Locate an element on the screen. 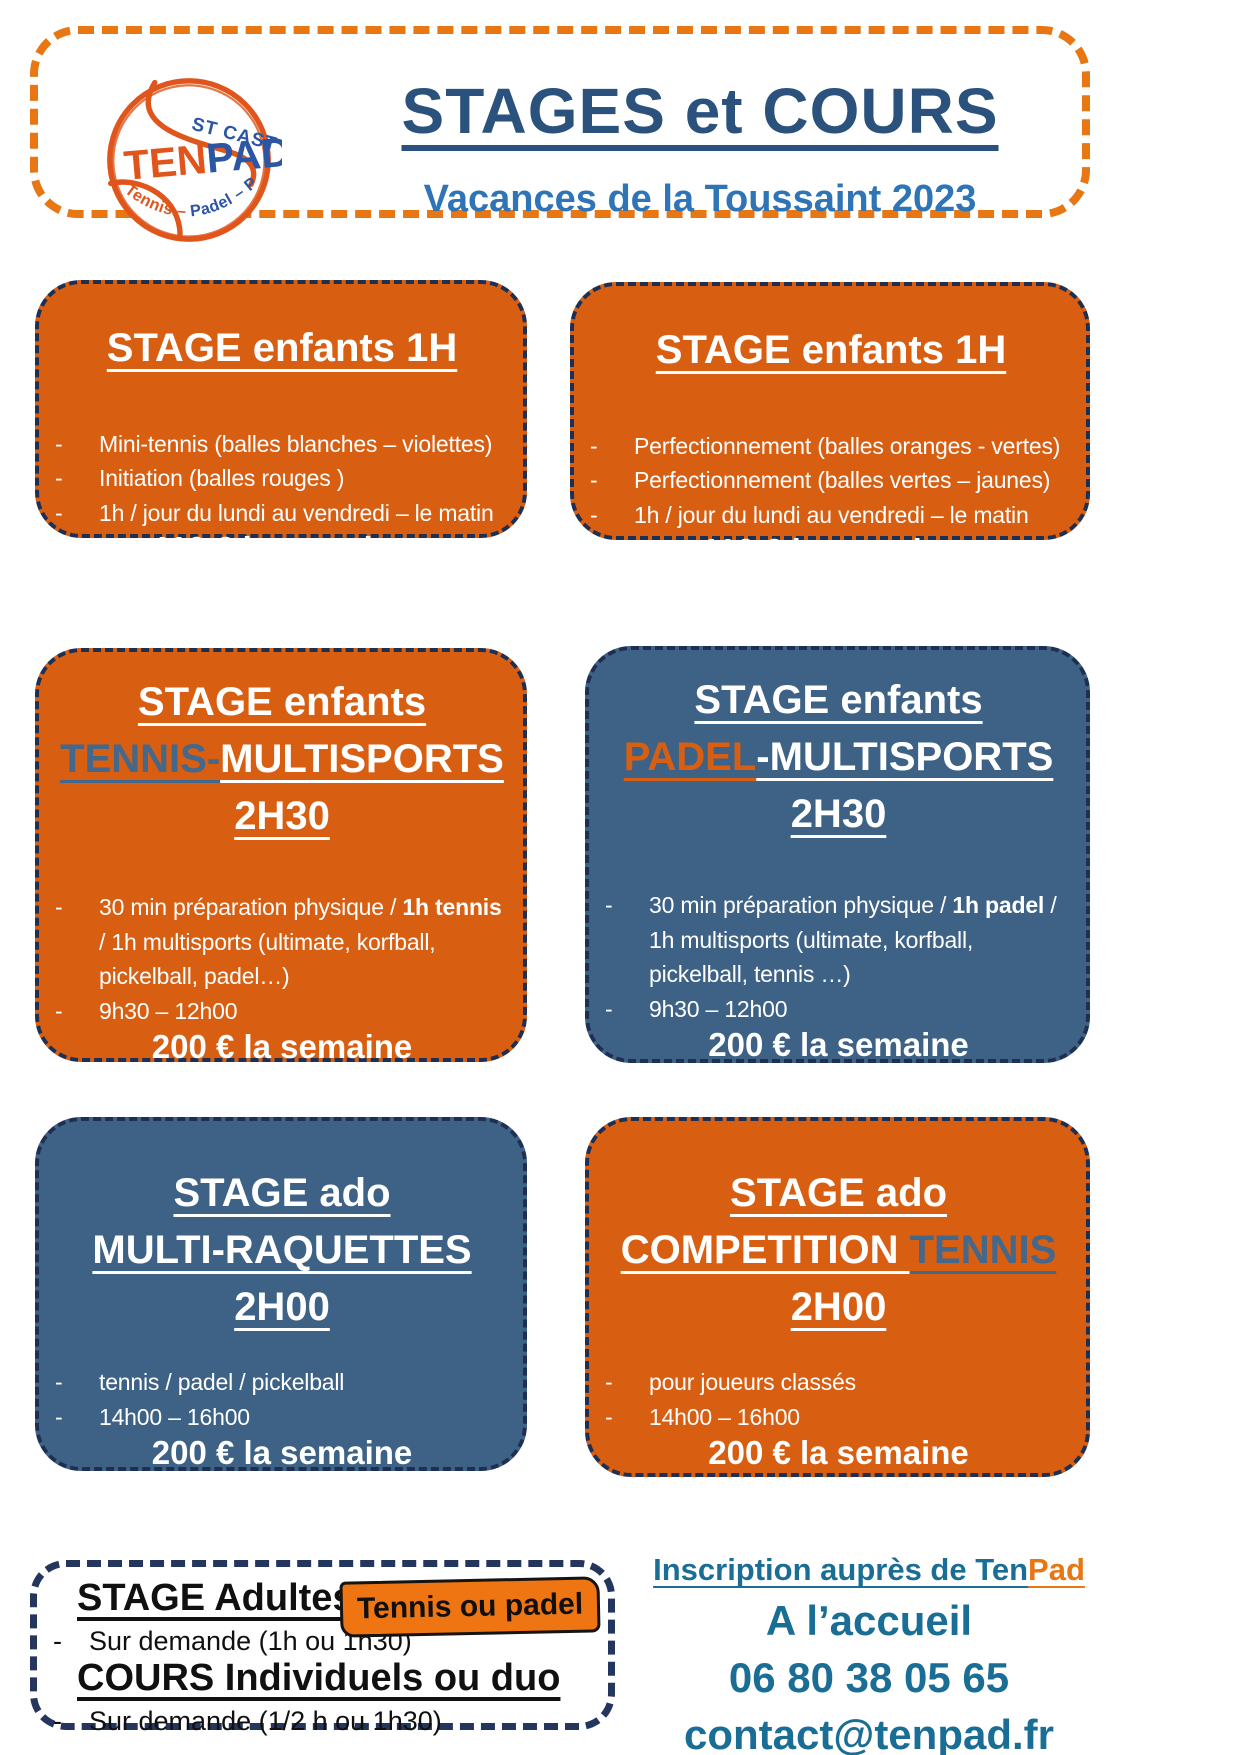 Image resolution: width=1241 pixels, height=1755 pixels. tennis-ou-padel-ribbon: Tennis ou padel is located at coordinates (470, 1607).